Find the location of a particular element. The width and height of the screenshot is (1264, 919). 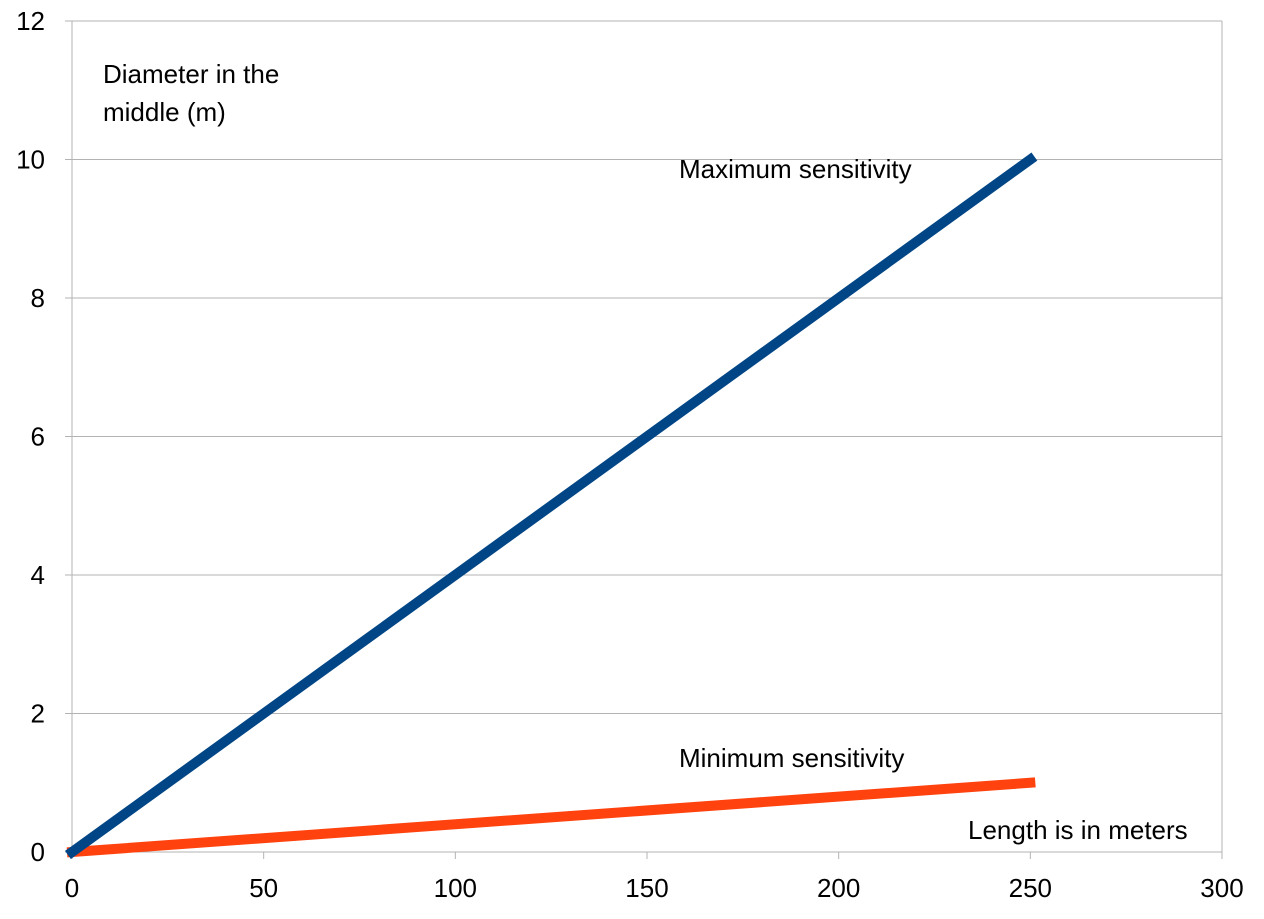

x-axis-label: Length is in meters is located at coordinates (1078, 830).